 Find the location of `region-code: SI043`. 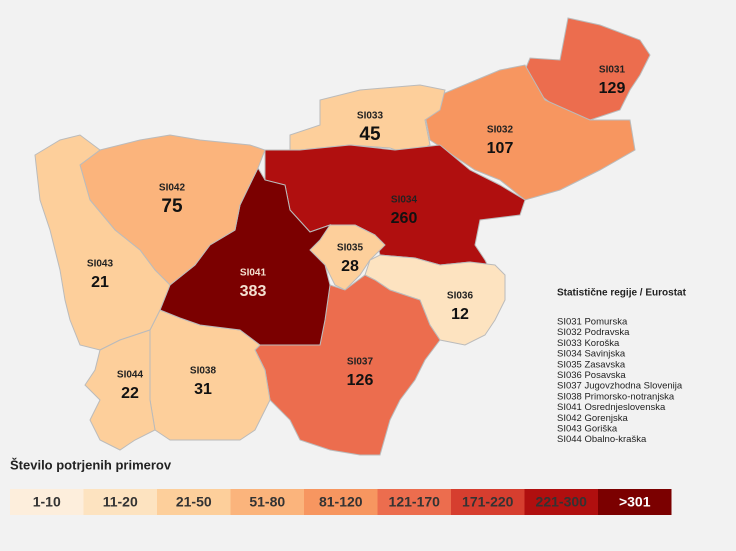

region-code: SI043 is located at coordinates (100, 264).